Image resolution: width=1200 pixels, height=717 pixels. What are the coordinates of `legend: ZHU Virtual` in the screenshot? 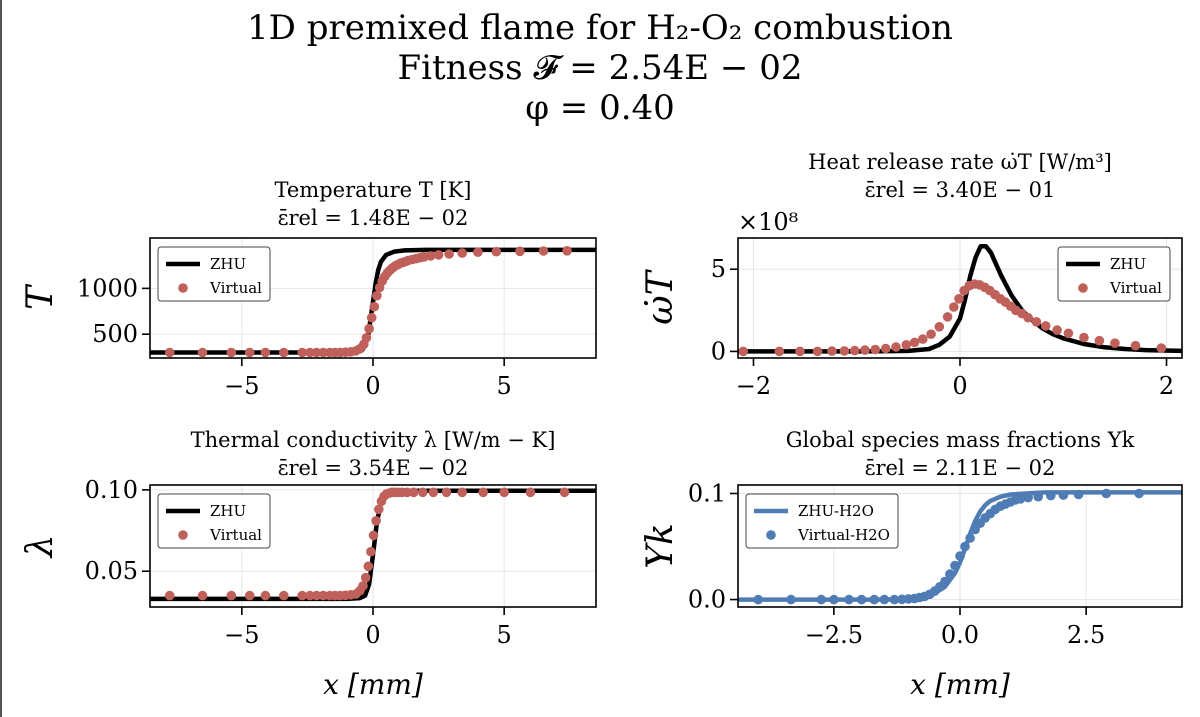 It's located at (1114, 274).